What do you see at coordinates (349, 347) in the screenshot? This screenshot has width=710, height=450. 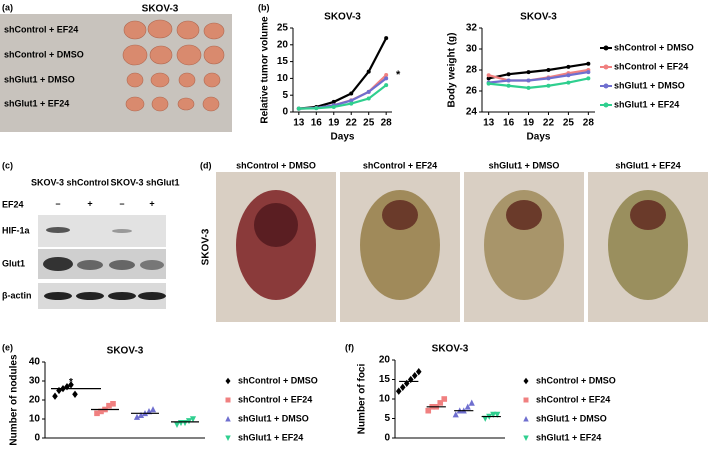 I see `panel-label: (f)` at bounding box center [349, 347].